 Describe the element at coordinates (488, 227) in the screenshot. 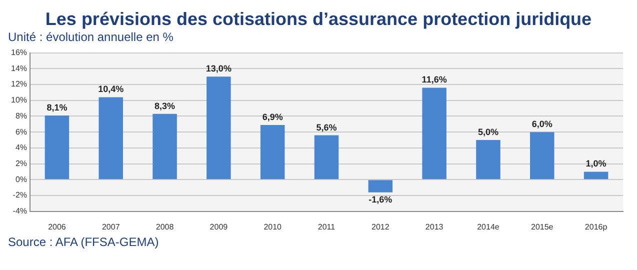

I see `x-tick-label: 2014e` at that location.